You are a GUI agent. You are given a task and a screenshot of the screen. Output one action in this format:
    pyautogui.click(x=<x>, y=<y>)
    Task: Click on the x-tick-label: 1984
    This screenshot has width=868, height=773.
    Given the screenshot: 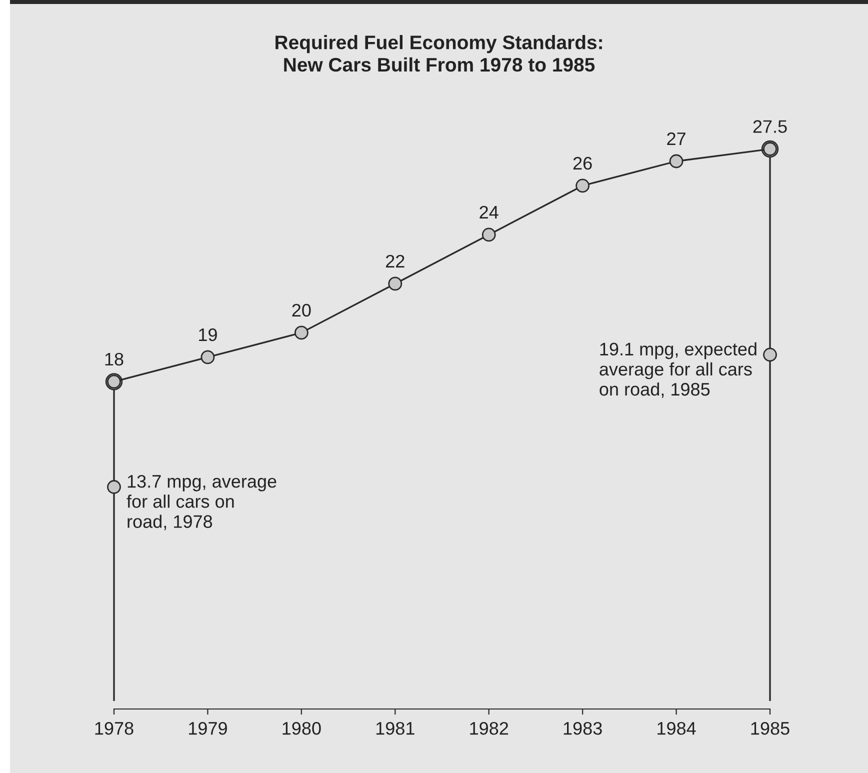 What is the action you would take?
    pyautogui.click(x=677, y=728)
    